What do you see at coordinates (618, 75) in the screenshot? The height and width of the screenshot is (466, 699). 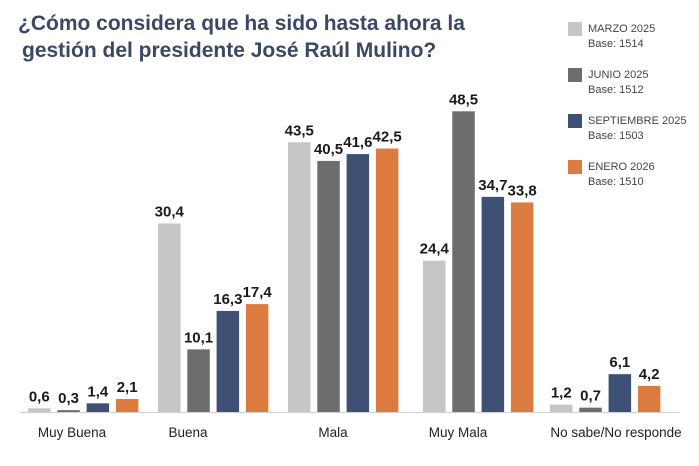 I see `legend-label: JUNIO 2025` at bounding box center [618, 75].